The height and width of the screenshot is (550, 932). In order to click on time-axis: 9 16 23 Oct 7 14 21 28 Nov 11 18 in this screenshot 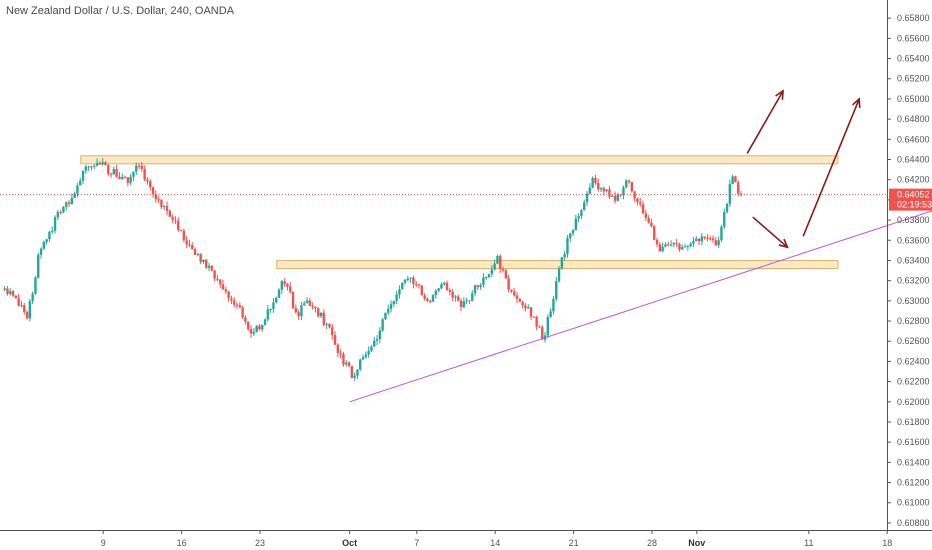, I will do `click(497, 539)`.